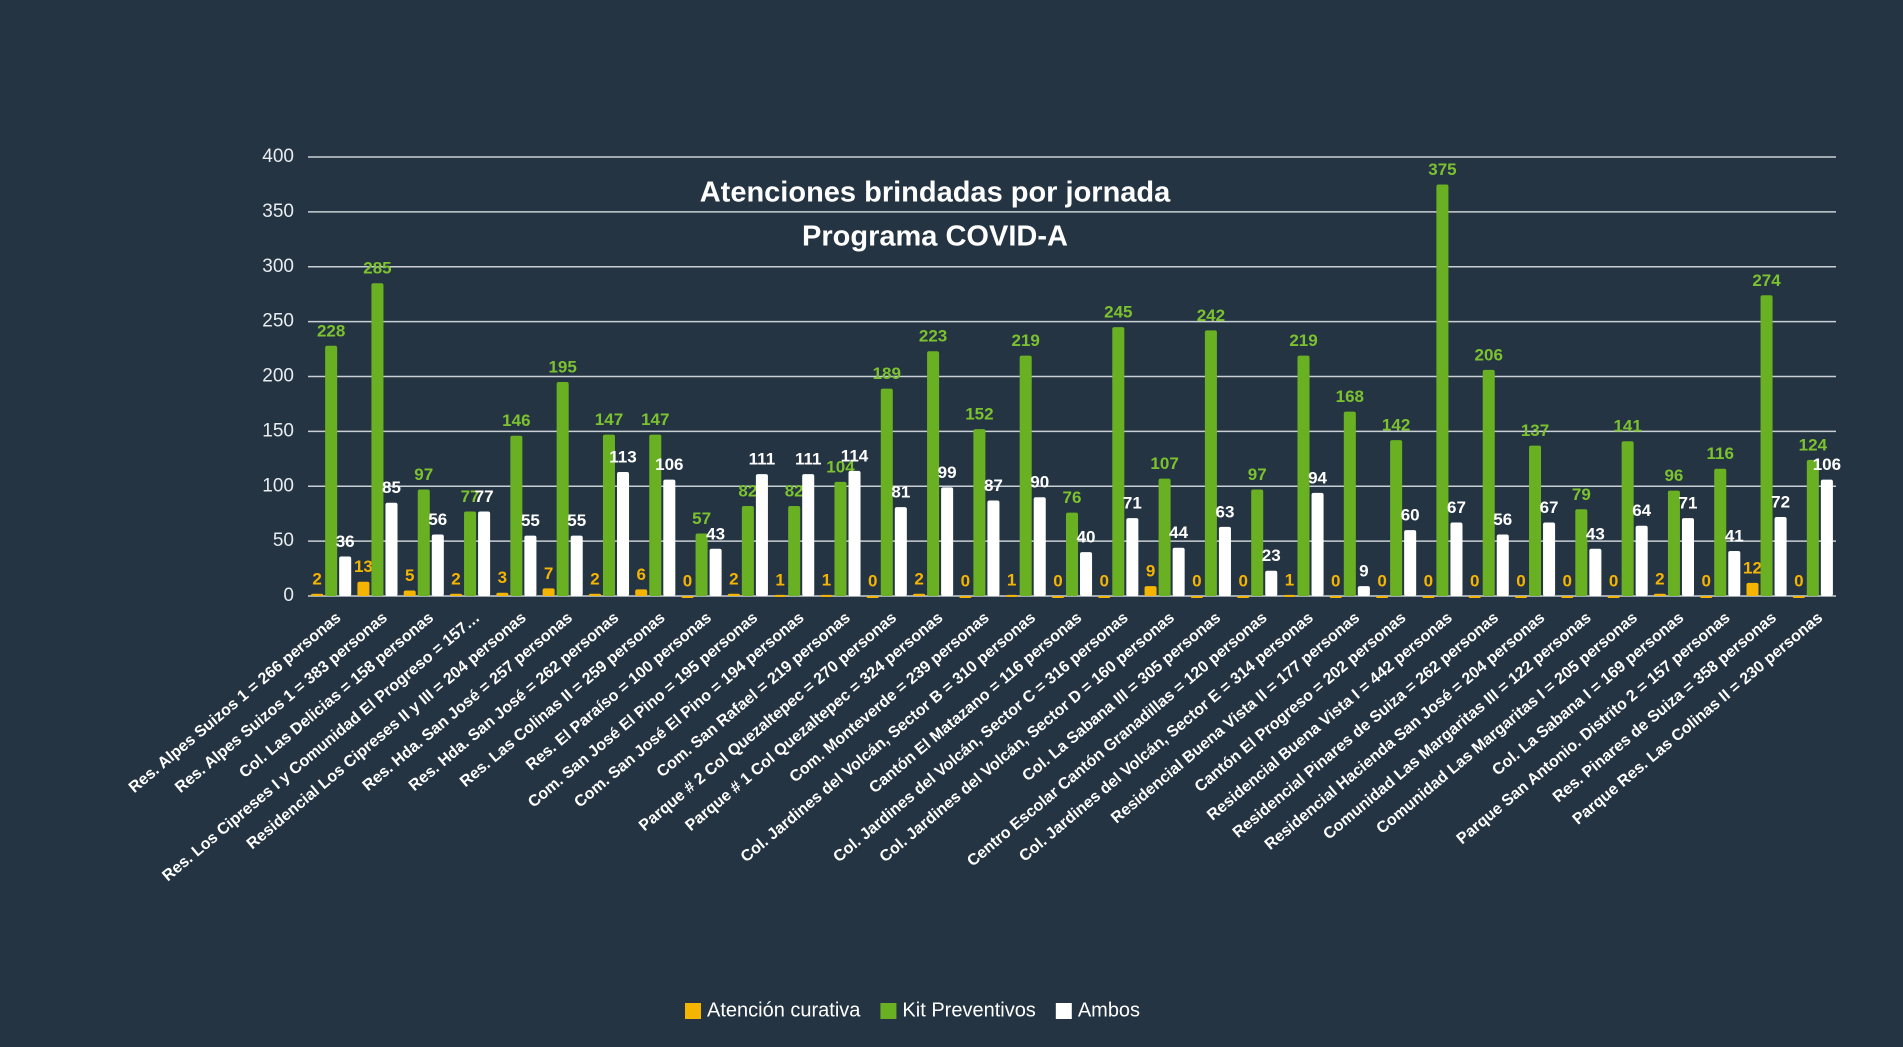  Describe the element at coordinates (502, 577) in the screenshot. I see `value-label: 3` at that location.